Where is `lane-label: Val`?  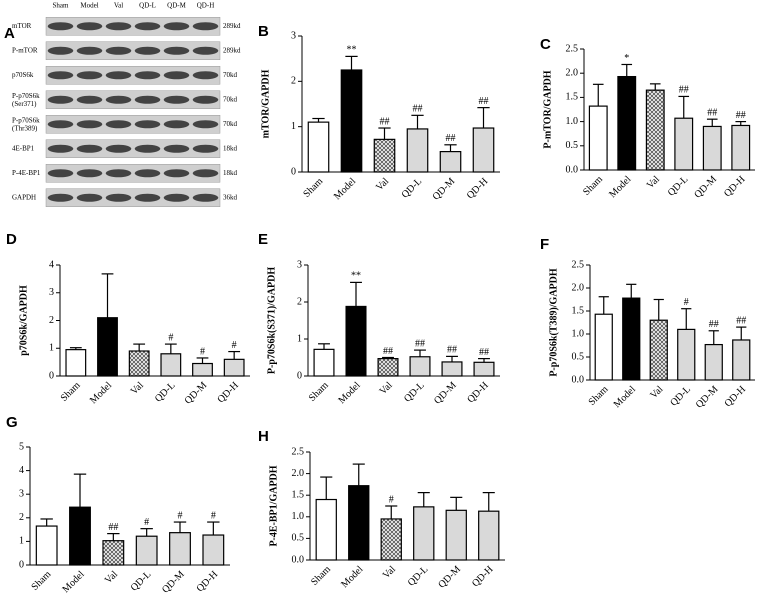 lane-label: Val is located at coordinates (118, 6).